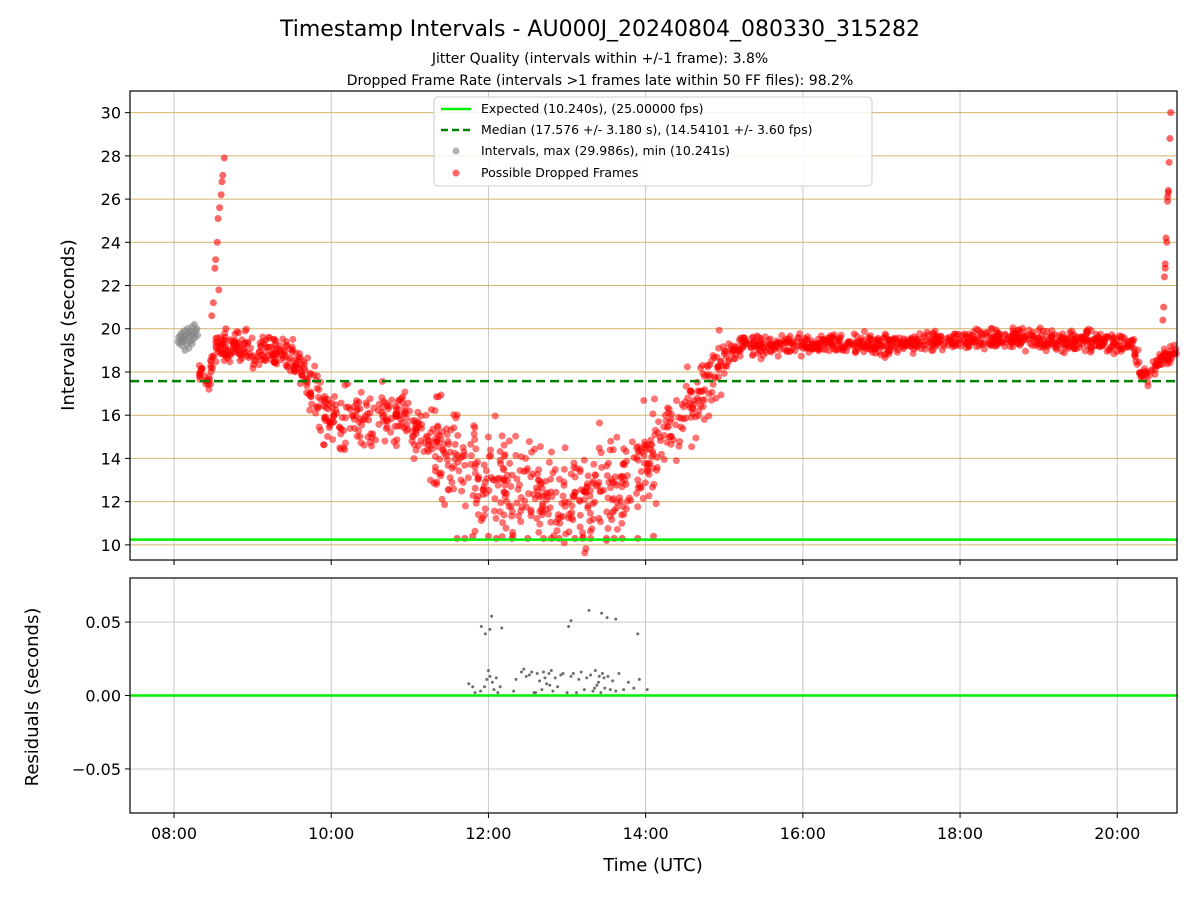 The height and width of the screenshot is (900, 1200). I want to click on residuals-y-tick-label: −0.05, so click(96, 769).